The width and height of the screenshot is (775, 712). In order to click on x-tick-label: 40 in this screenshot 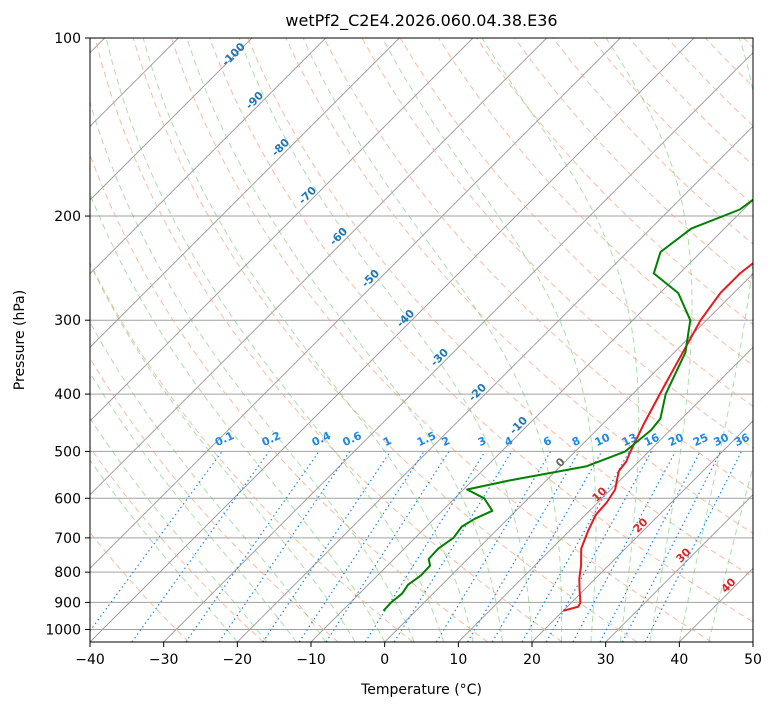, I will do `click(679, 660)`.